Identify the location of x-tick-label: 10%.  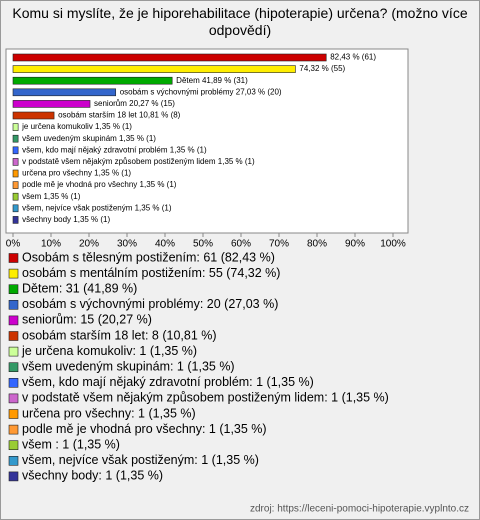
(51, 244).